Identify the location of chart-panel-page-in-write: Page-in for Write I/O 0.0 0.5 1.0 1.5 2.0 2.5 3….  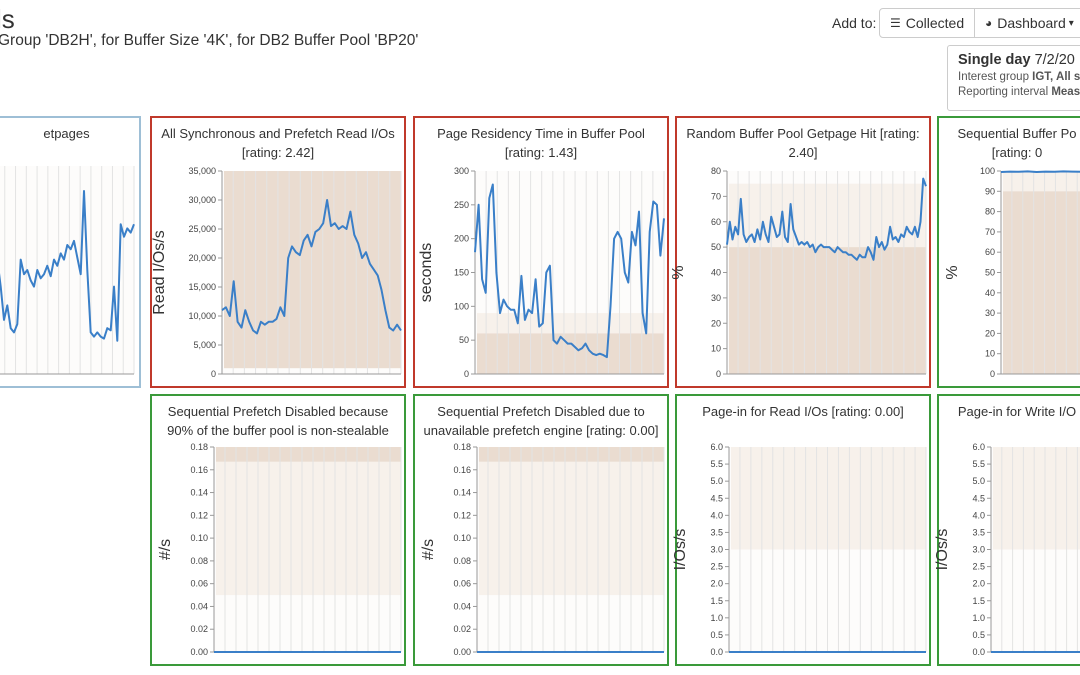
(1007, 530).